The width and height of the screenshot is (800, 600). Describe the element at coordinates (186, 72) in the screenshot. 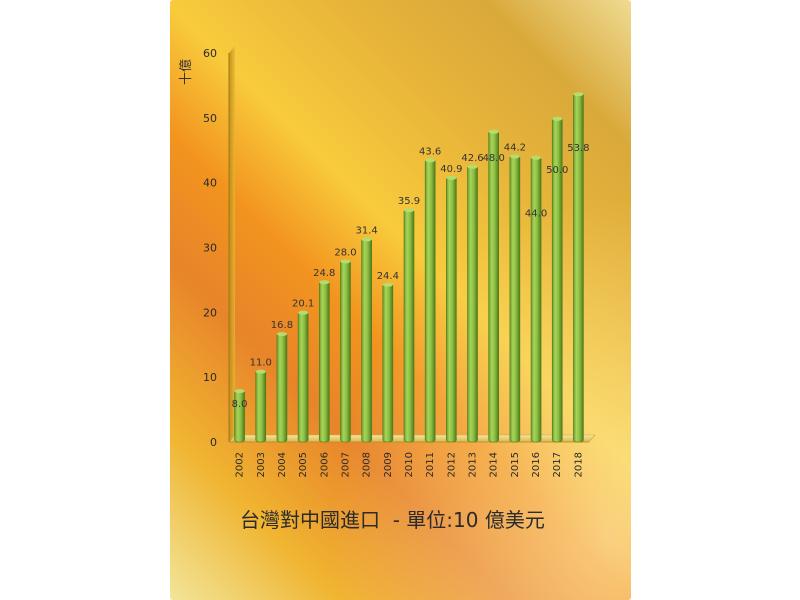

I see `y-axis-label: 十億` at that location.